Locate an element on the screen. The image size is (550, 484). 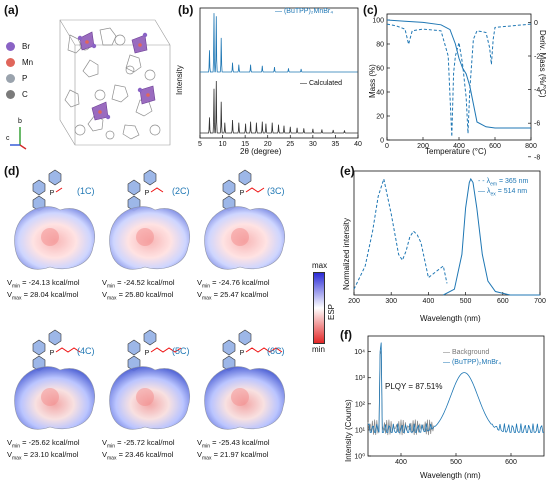
c-atom-icon is located at coordinates (10, 94).